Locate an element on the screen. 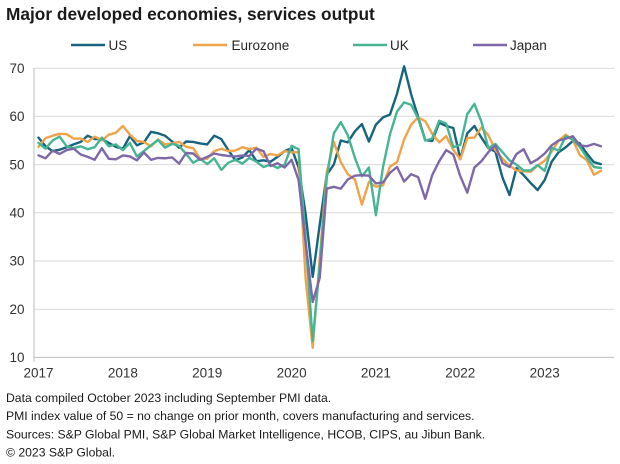 Image resolution: width=620 pixels, height=464 pixels. svg-text: 2022 is located at coordinates (460, 373).